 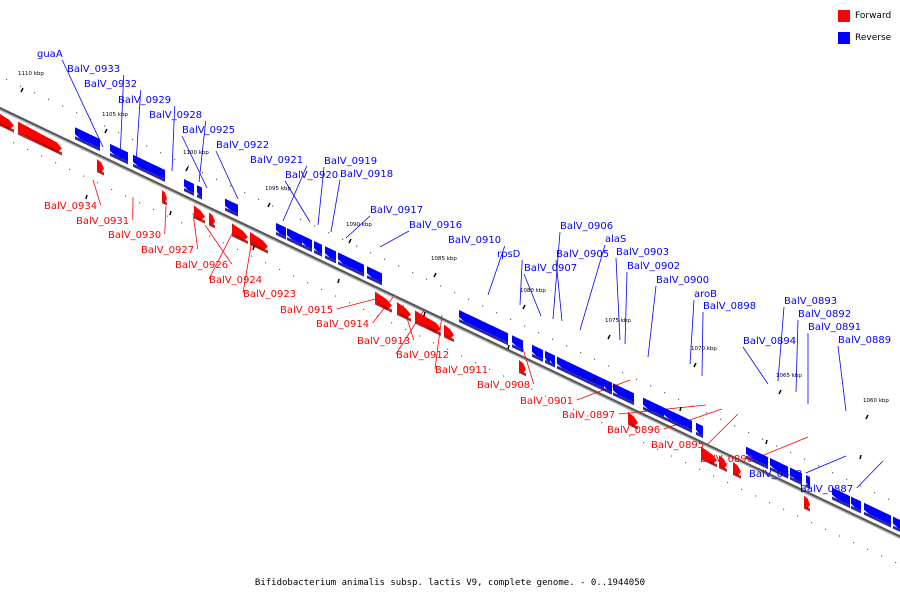 I want to click on reverse-gene-label: BalV_0922, so click(x=242, y=145).